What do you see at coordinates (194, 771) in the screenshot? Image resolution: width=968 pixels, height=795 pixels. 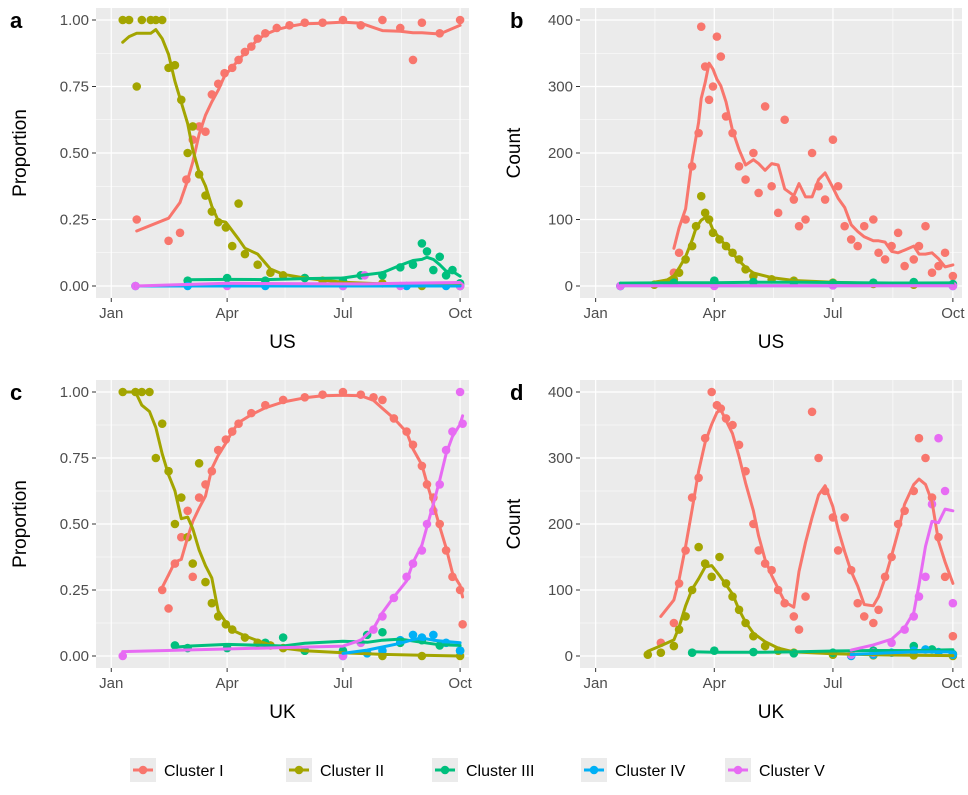 I see `legend-label: Cluster I` at bounding box center [194, 771].